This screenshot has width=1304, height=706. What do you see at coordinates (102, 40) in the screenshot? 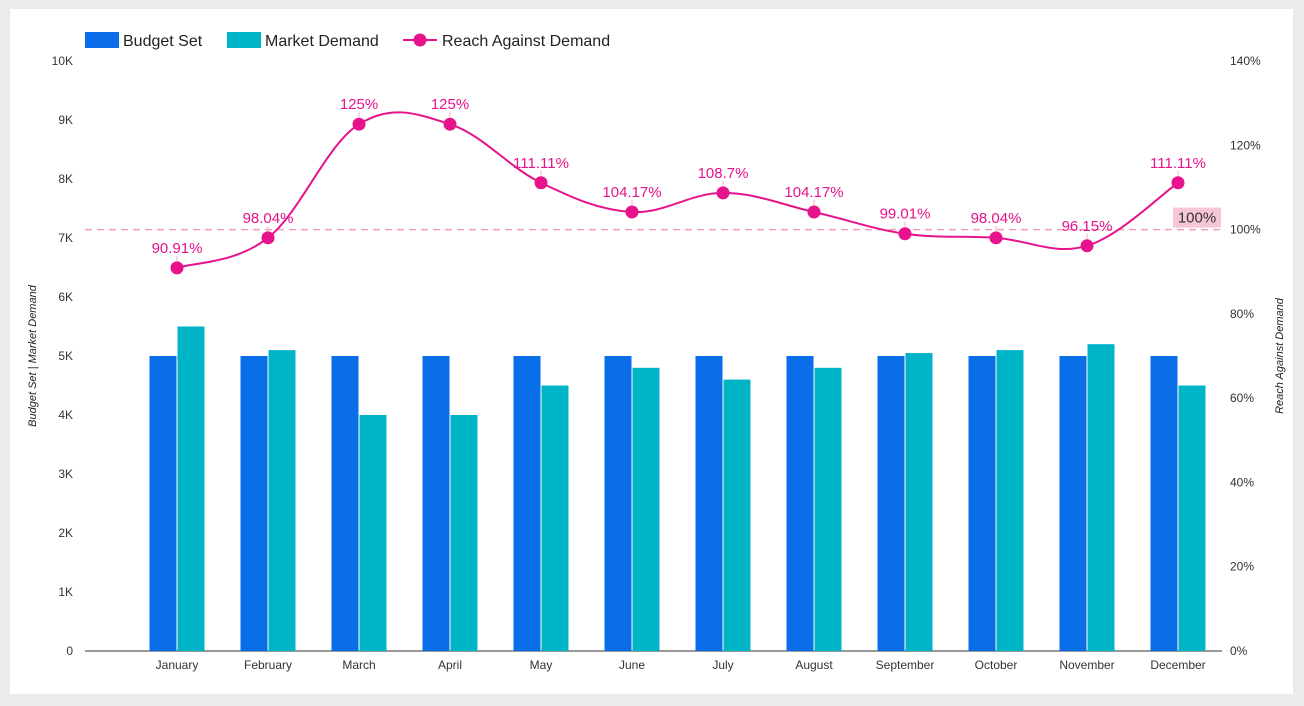
I see `legend-swatch-budget-set` at bounding box center [102, 40].